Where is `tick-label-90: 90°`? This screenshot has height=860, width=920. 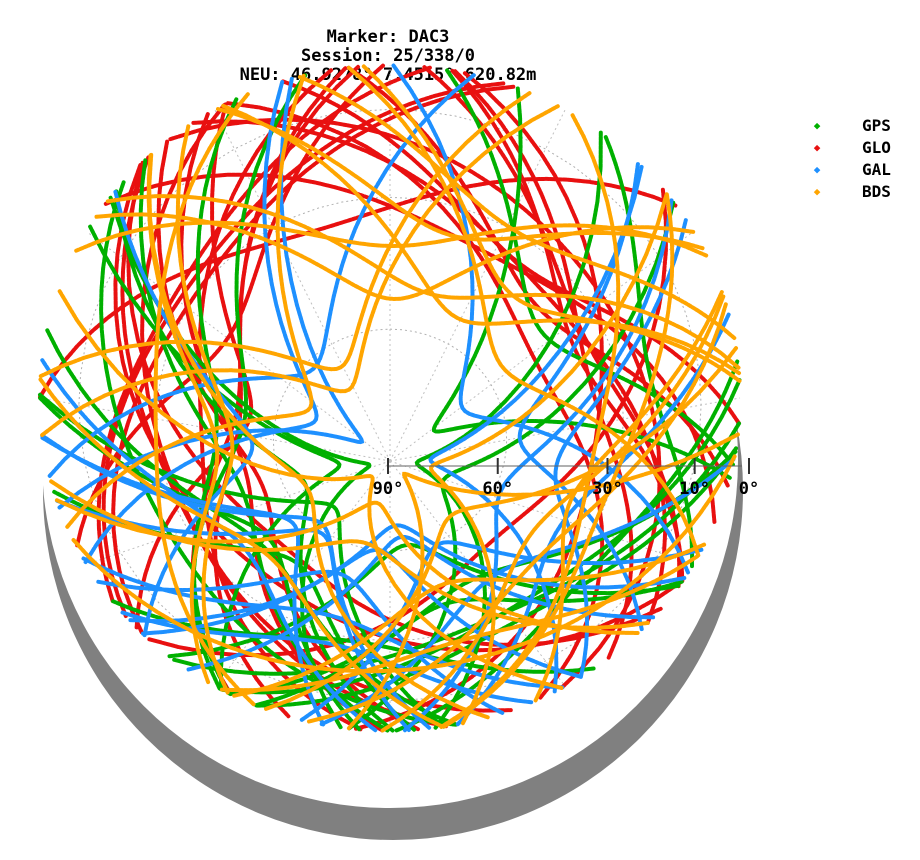 tick-label-90: 90° is located at coordinates (388, 489).